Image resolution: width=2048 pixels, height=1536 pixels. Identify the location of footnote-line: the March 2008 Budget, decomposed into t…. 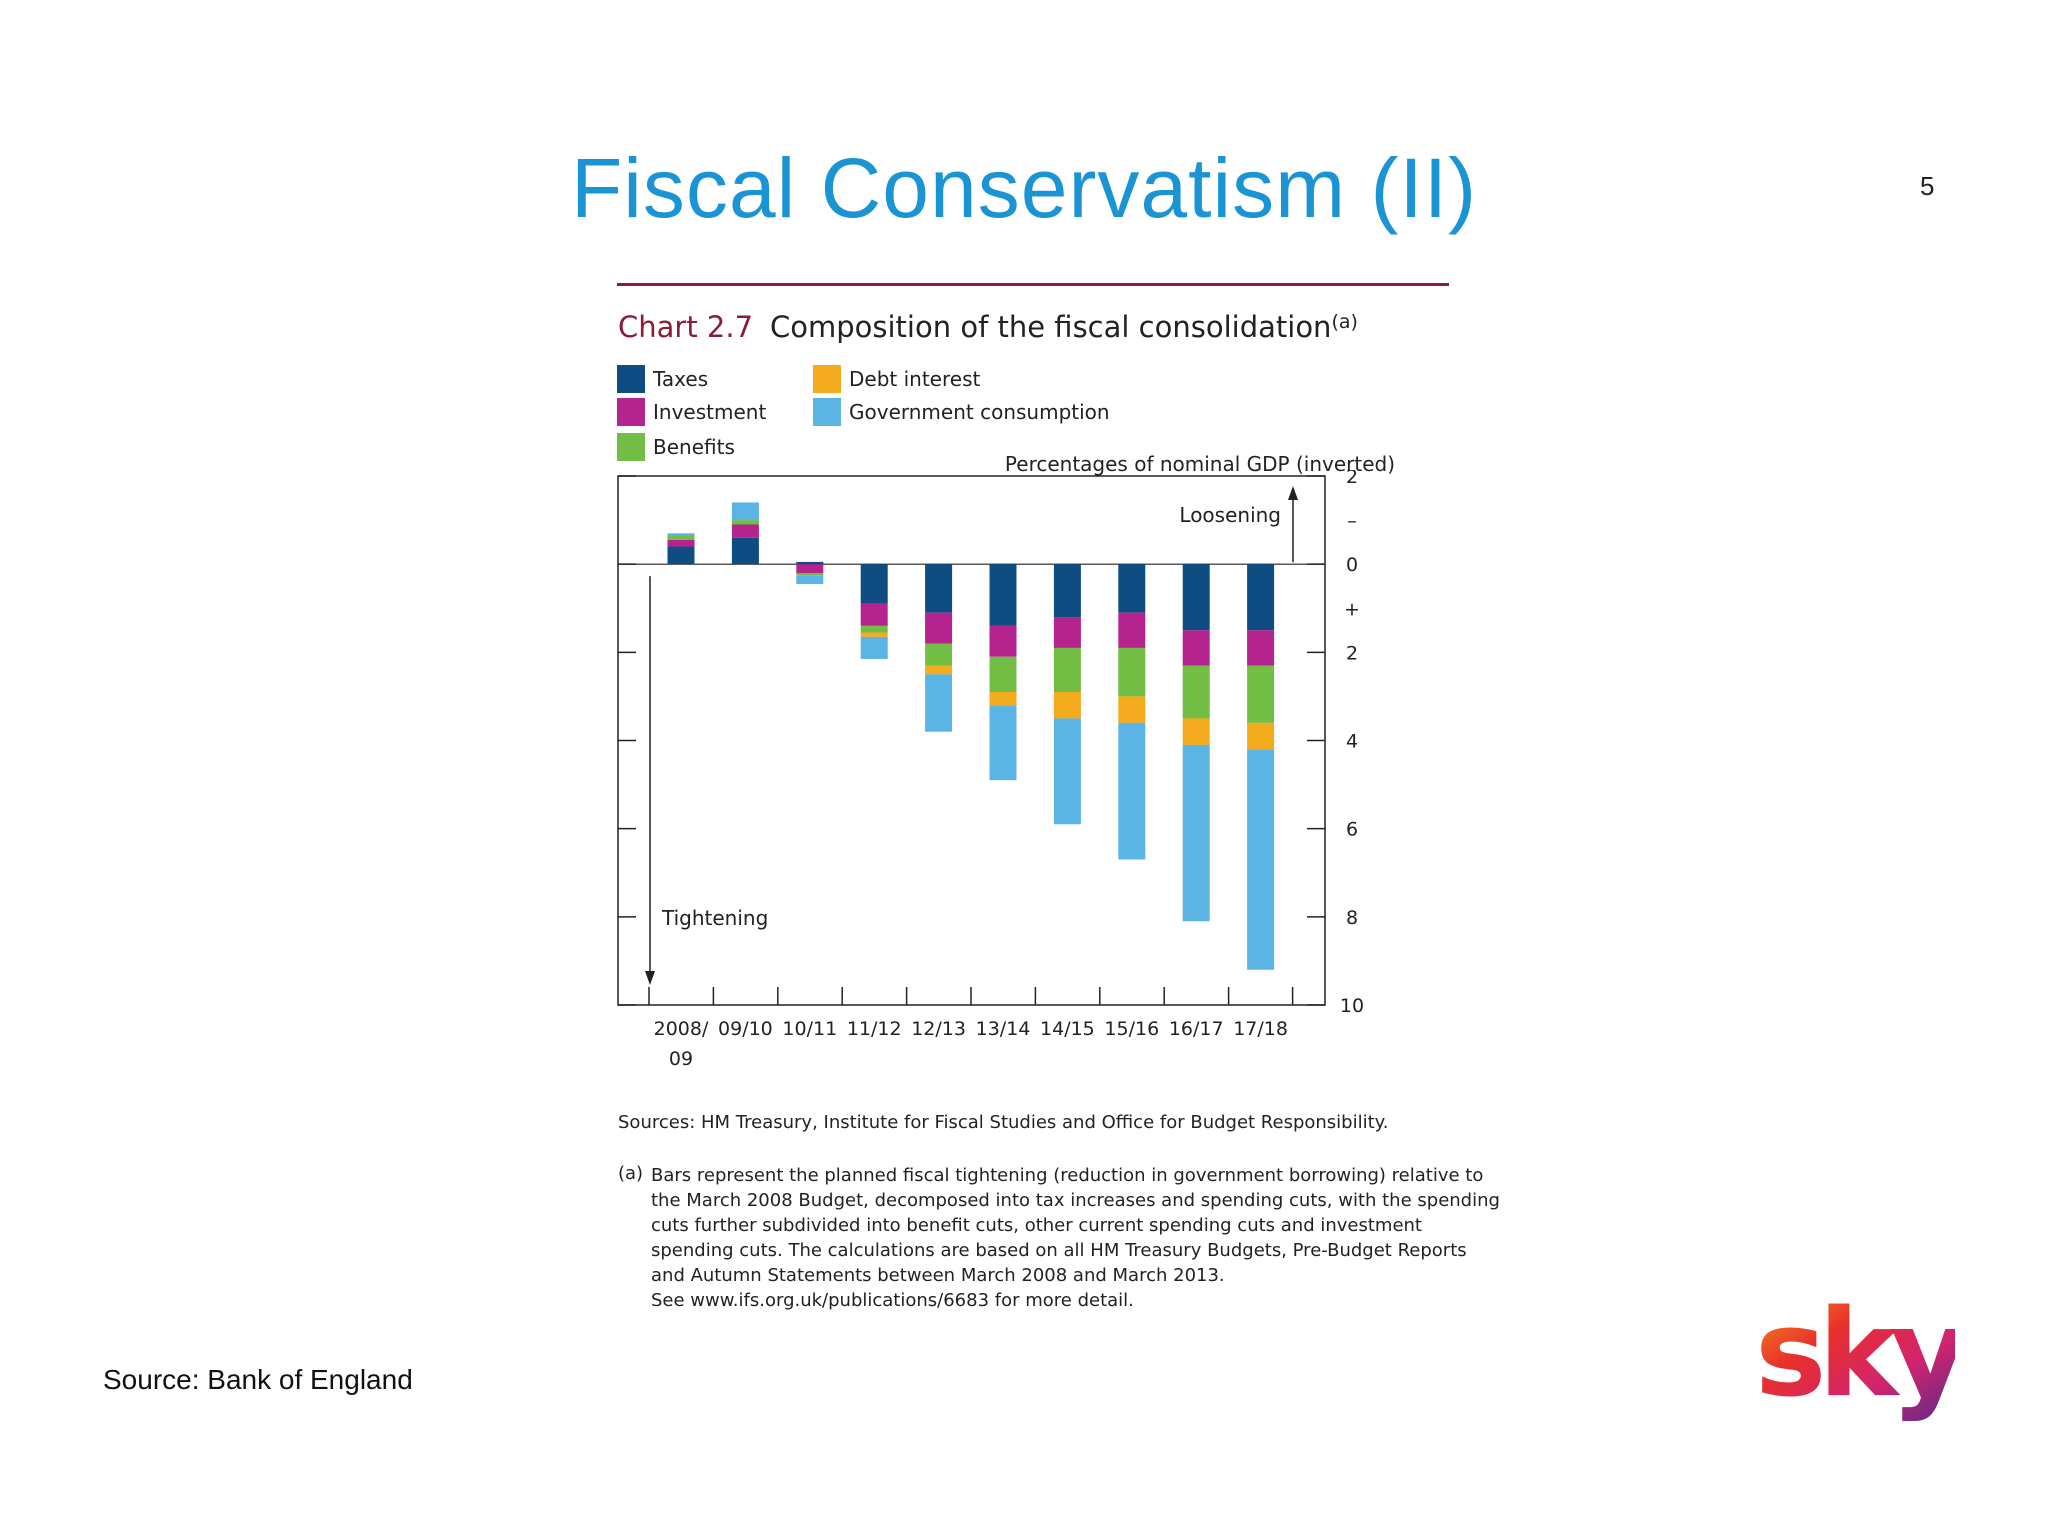
(1075, 1200).